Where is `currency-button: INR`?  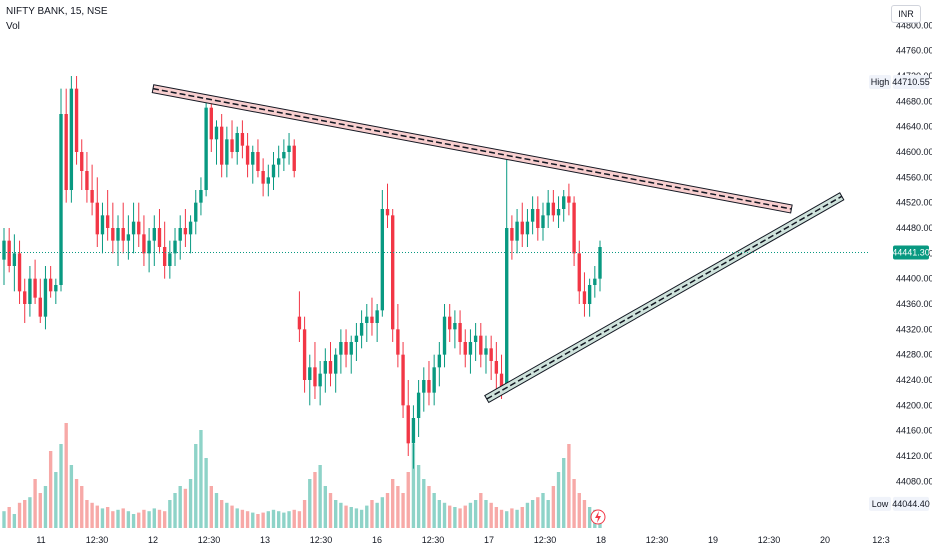 currency-button: INR is located at coordinates (906, 14).